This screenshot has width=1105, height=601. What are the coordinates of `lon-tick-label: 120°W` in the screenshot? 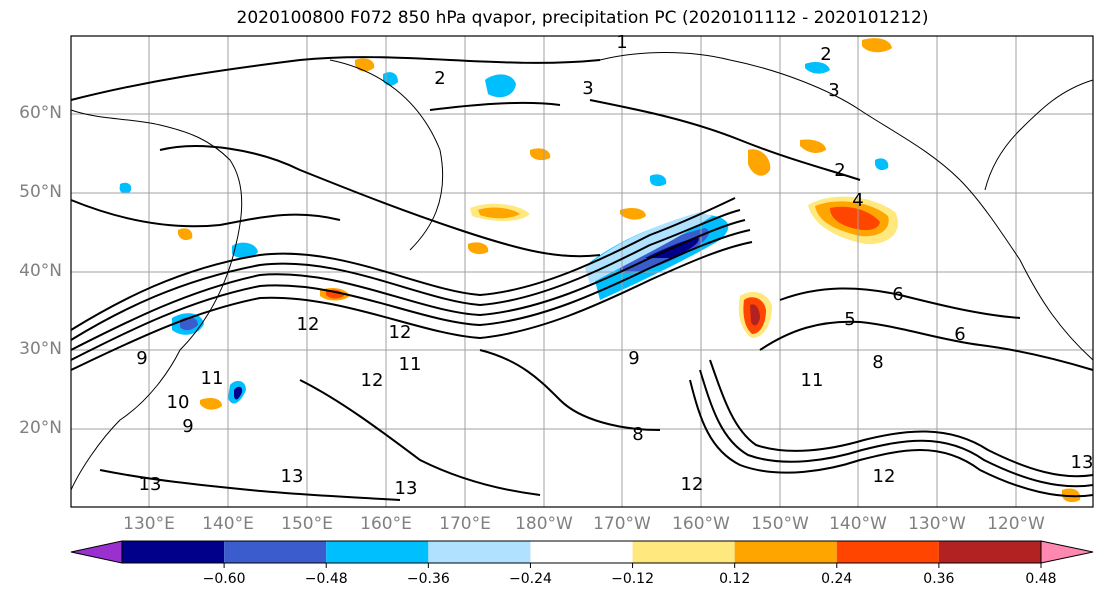 It's located at (1016, 524).